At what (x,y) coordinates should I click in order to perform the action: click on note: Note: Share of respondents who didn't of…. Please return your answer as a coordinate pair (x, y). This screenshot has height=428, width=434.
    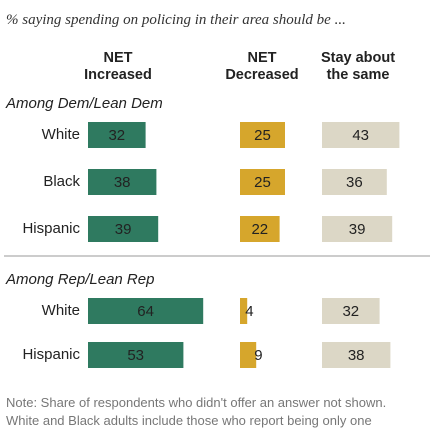
    Looking at the image, I should click on (196, 402).